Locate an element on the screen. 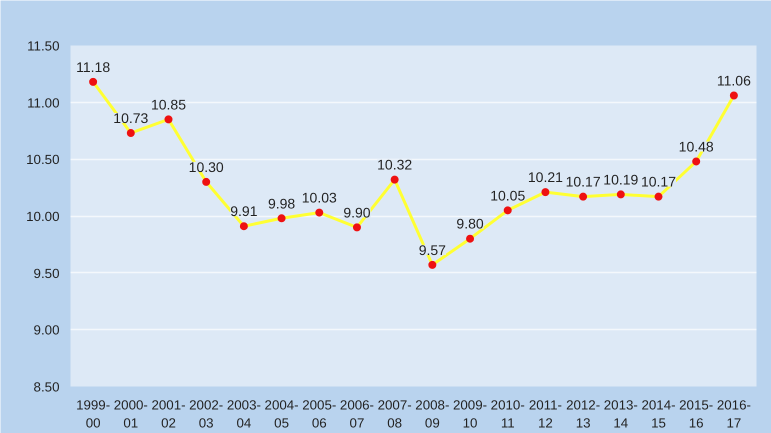  text: 11.18 is located at coordinates (93, 66).